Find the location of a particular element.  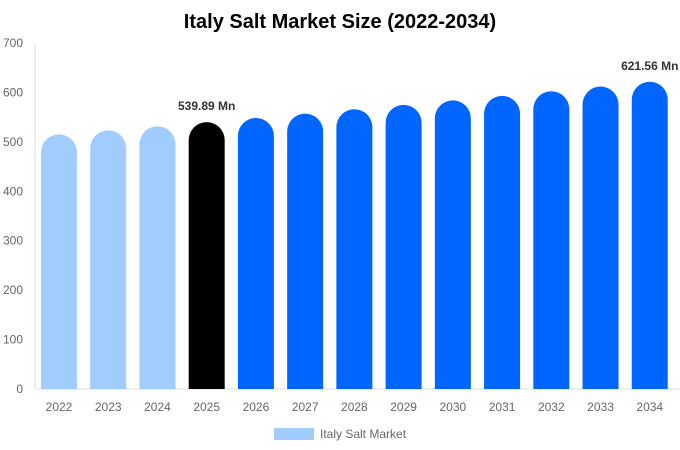

bar-2027 is located at coordinates (305, 251).